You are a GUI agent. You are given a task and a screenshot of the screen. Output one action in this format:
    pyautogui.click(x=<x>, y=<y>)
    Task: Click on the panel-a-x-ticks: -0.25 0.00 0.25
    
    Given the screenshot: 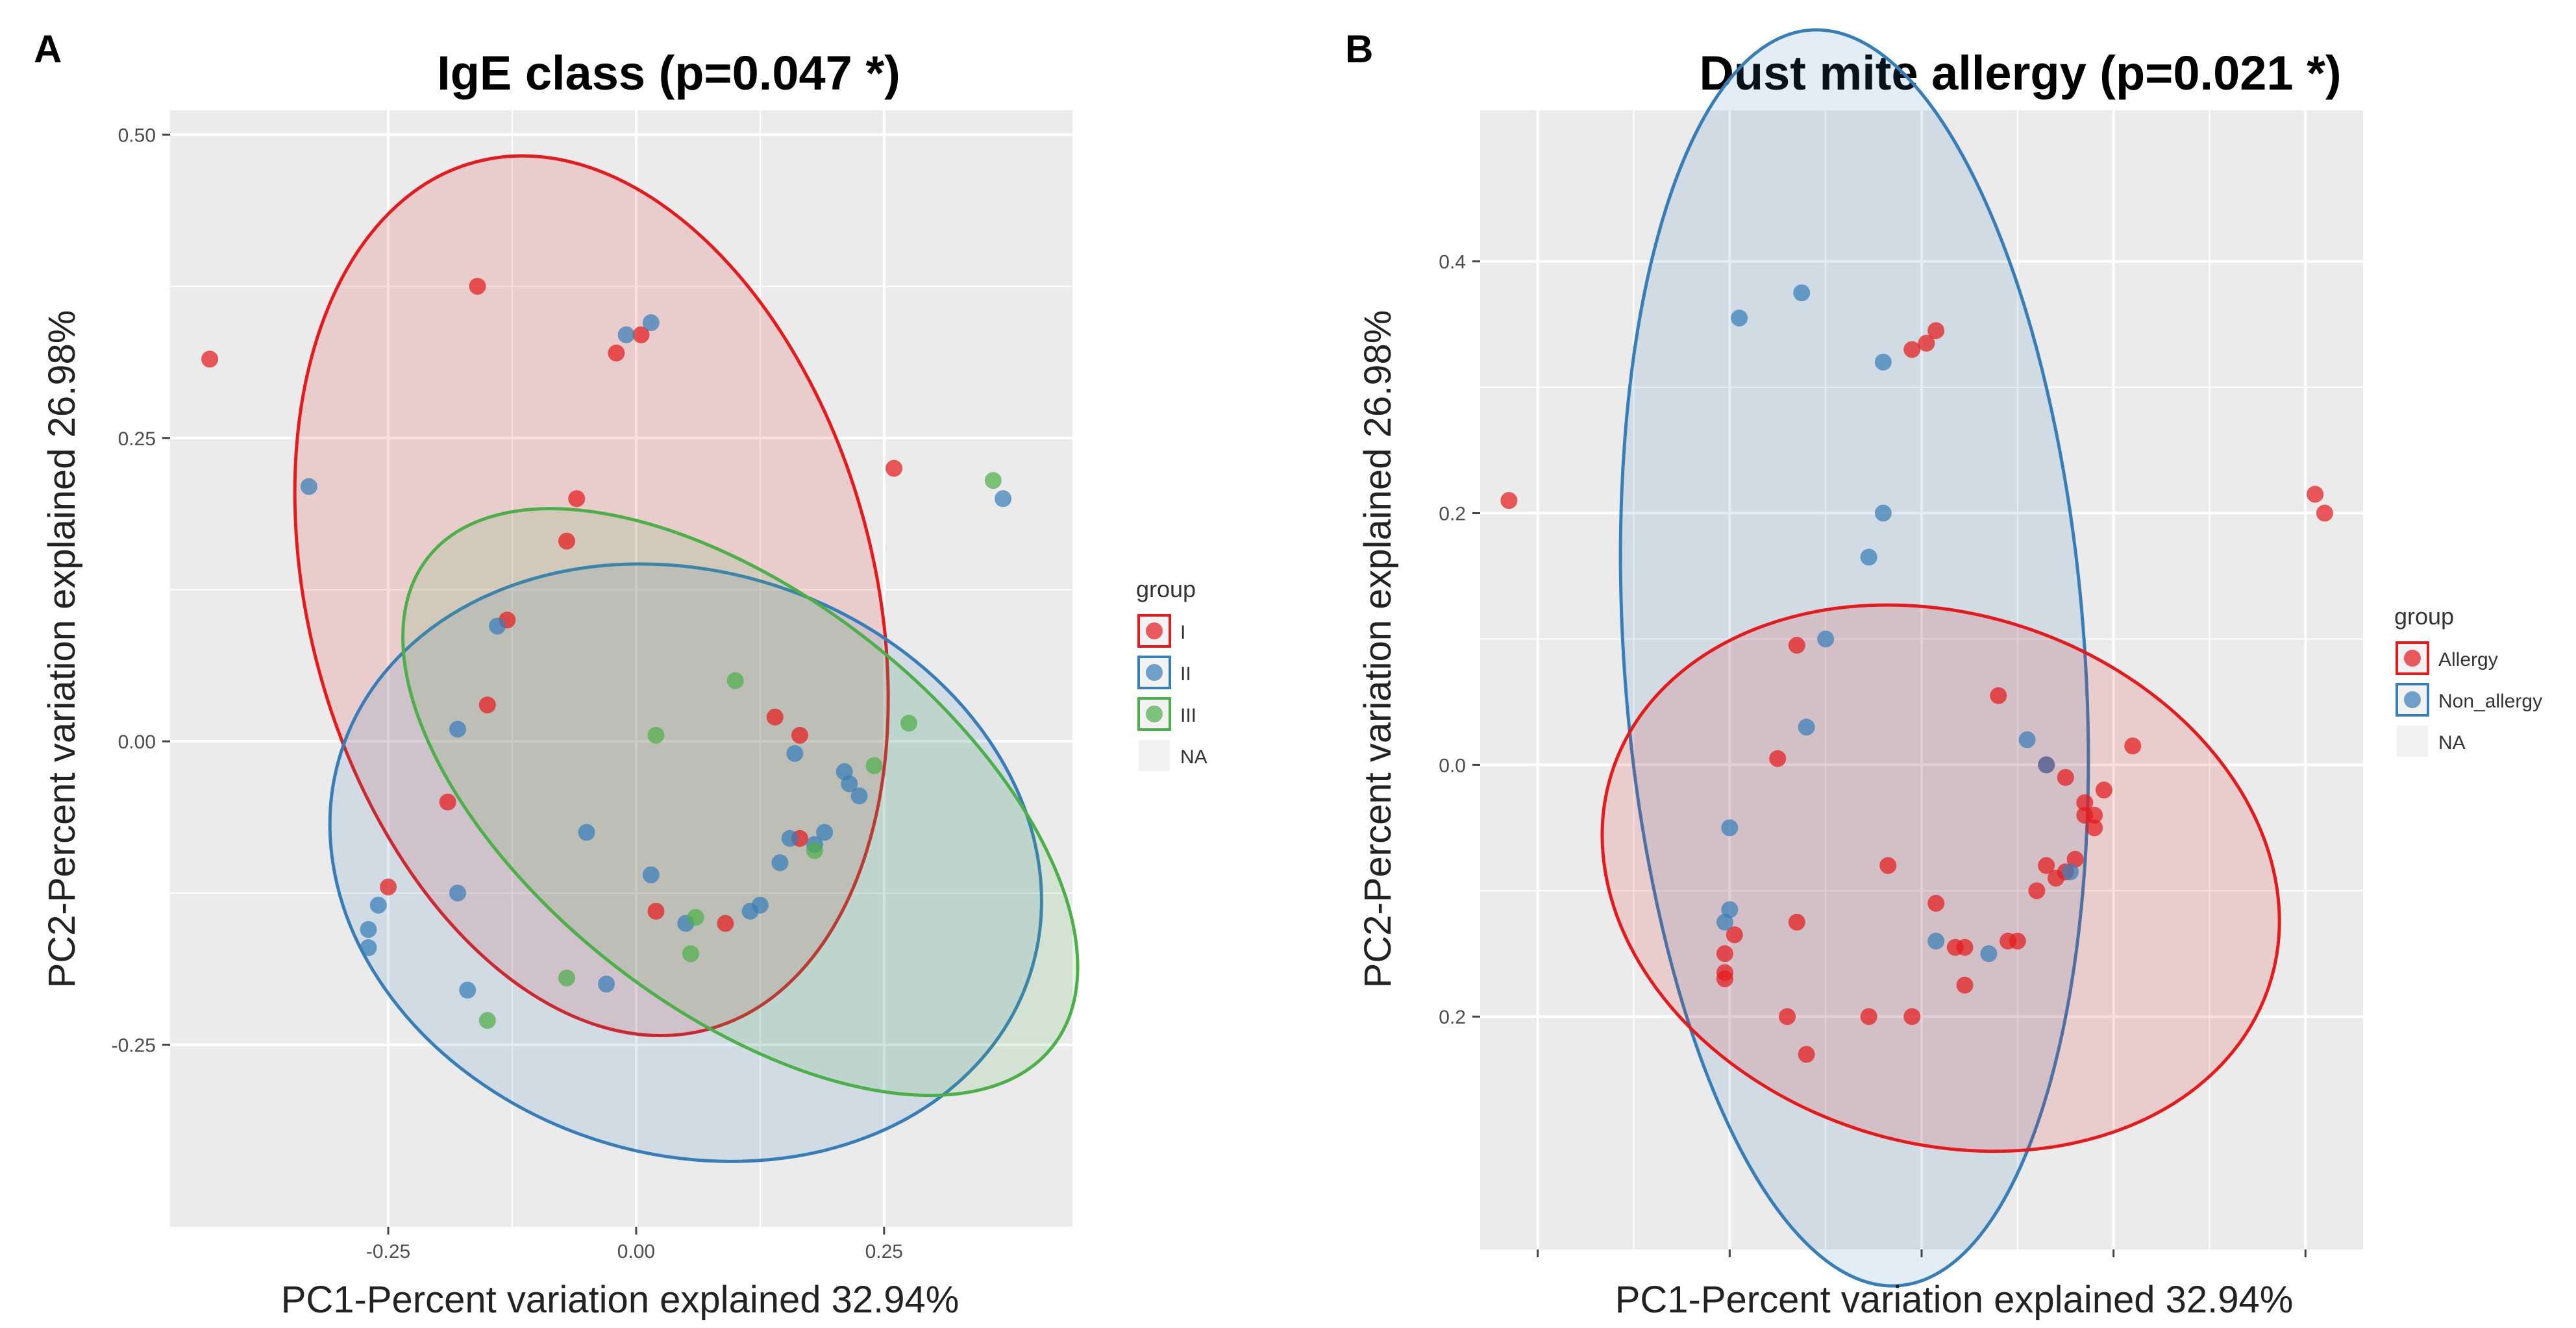 What is the action you would take?
    pyautogui.click(x=634, y=1244)
    